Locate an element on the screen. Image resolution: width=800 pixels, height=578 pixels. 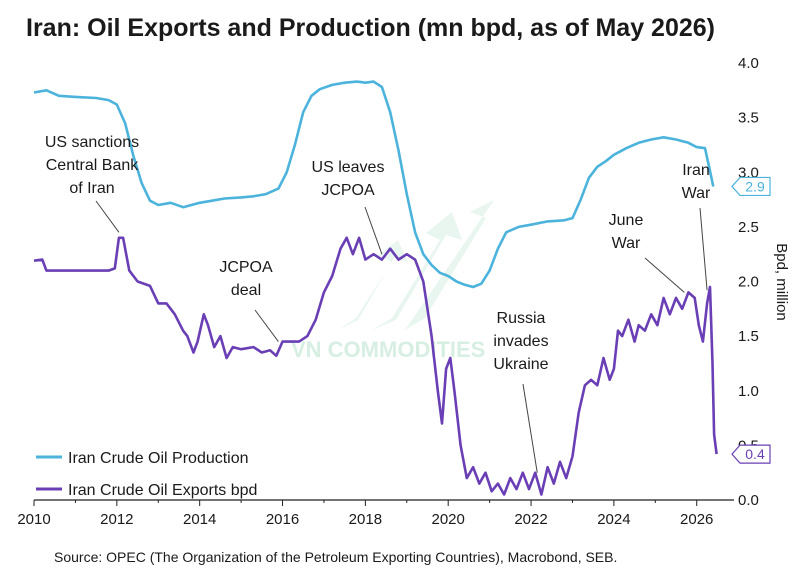
annotation: US leaves JCPOA is located at coordinates (348, 207).